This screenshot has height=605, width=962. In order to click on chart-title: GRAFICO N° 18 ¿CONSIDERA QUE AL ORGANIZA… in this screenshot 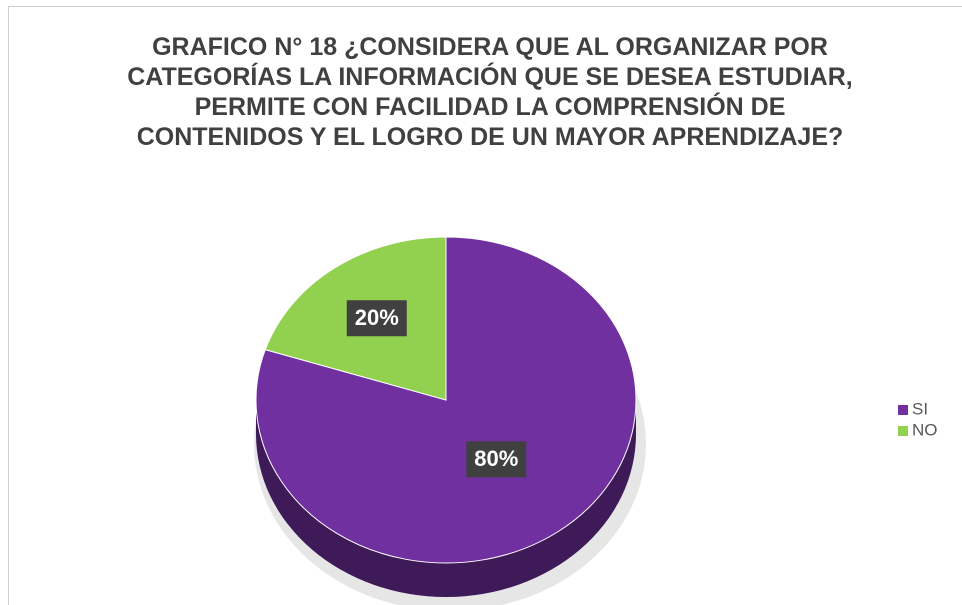, I will do `click(490, 92)`.